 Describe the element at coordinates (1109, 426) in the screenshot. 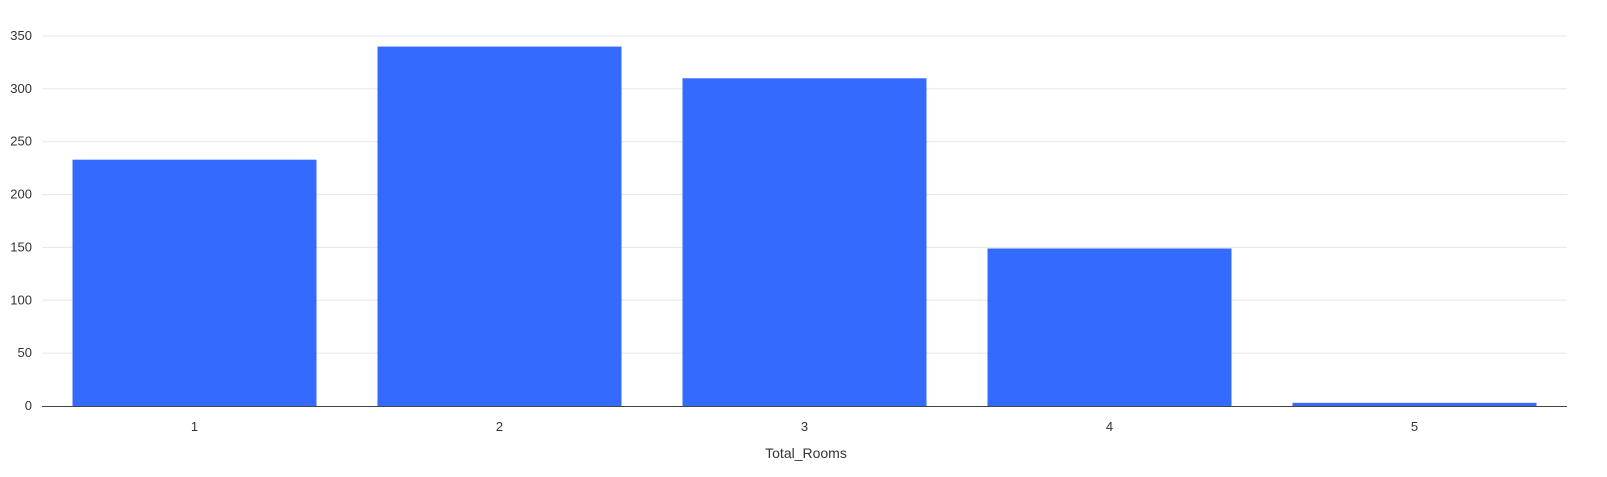

I see `x-tick-label: 4` at that location.